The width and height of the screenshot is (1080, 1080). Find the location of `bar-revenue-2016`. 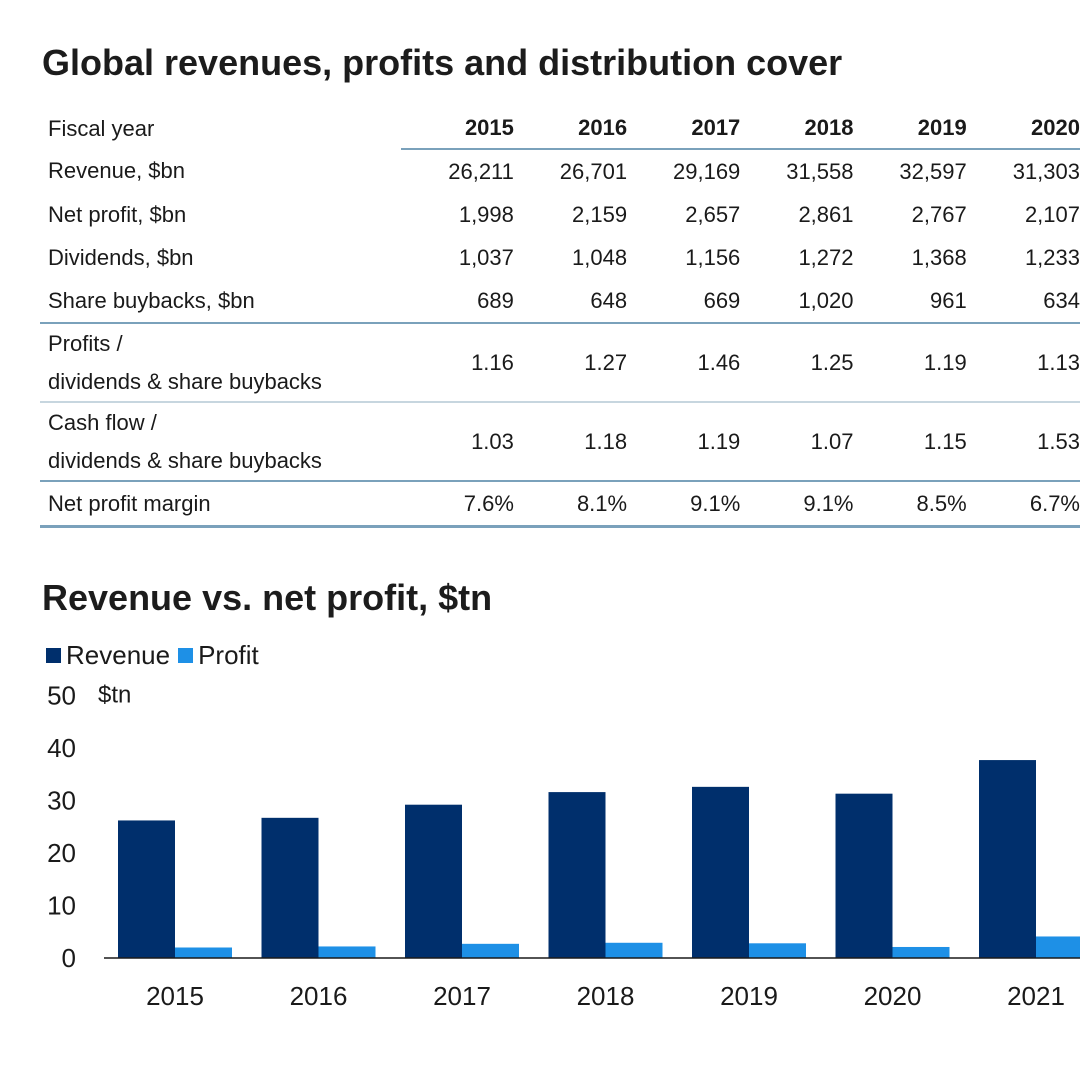

bar-revenue-2016 is located at coordinates (290, 887).